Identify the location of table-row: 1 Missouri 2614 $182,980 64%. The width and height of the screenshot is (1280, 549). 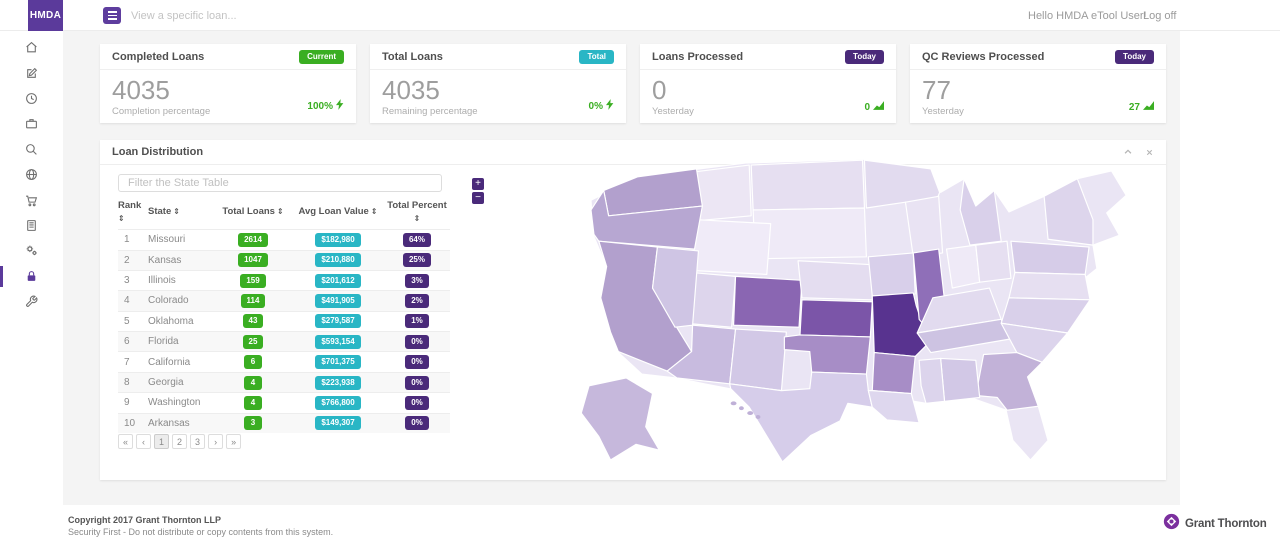
(284, 239).